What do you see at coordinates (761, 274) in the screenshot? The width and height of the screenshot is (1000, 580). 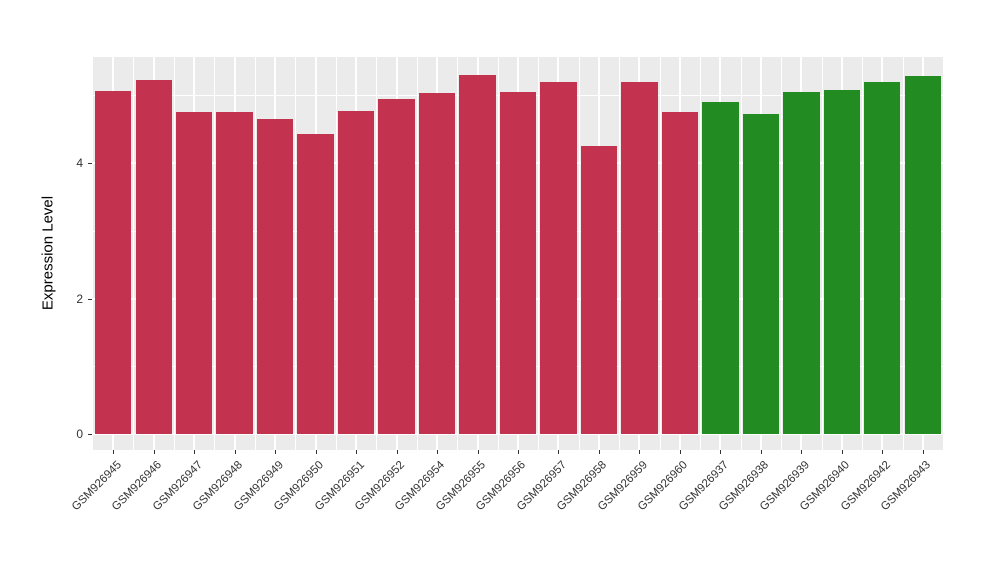 I see `bar-GSM926938` at bounding box center [761, 274].